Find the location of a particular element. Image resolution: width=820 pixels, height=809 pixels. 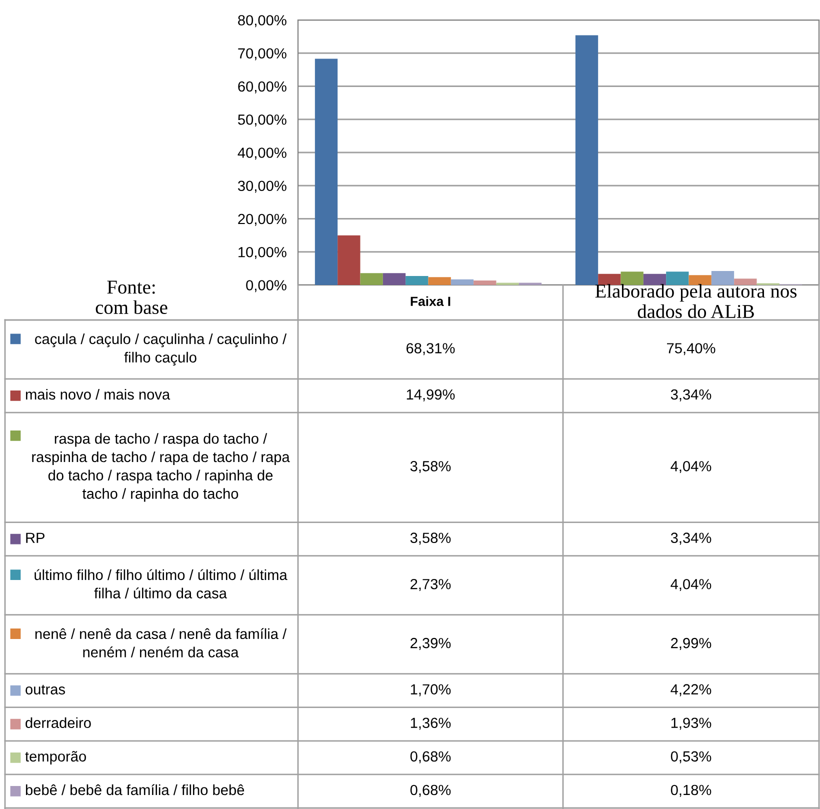

x-tick-label: Faixa I is located at coordinates (430, 301).